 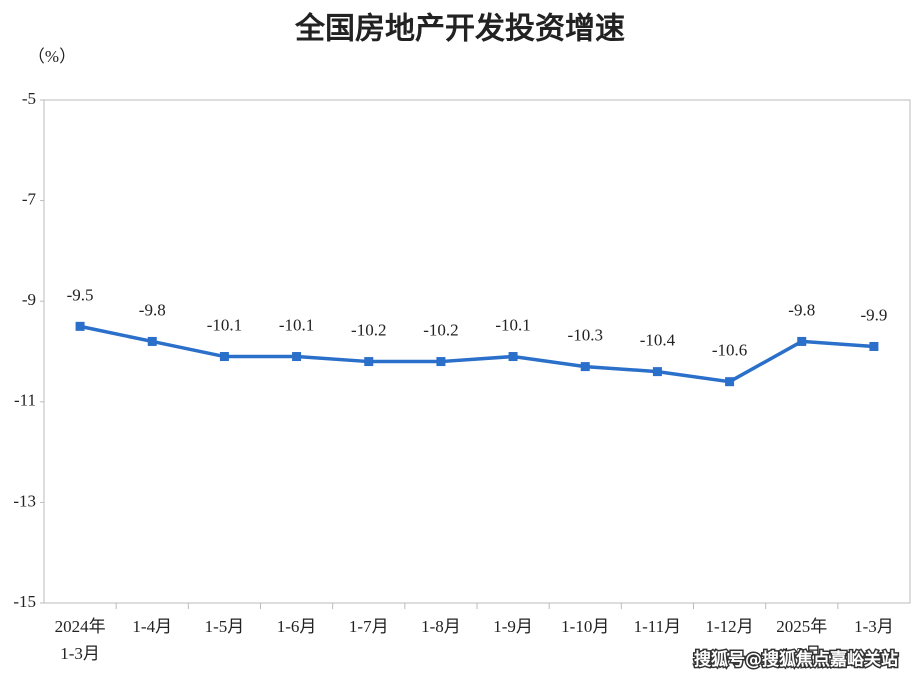 I want to click on x-tick-label: 2025年 1-2月, so click(x=801, y=640).